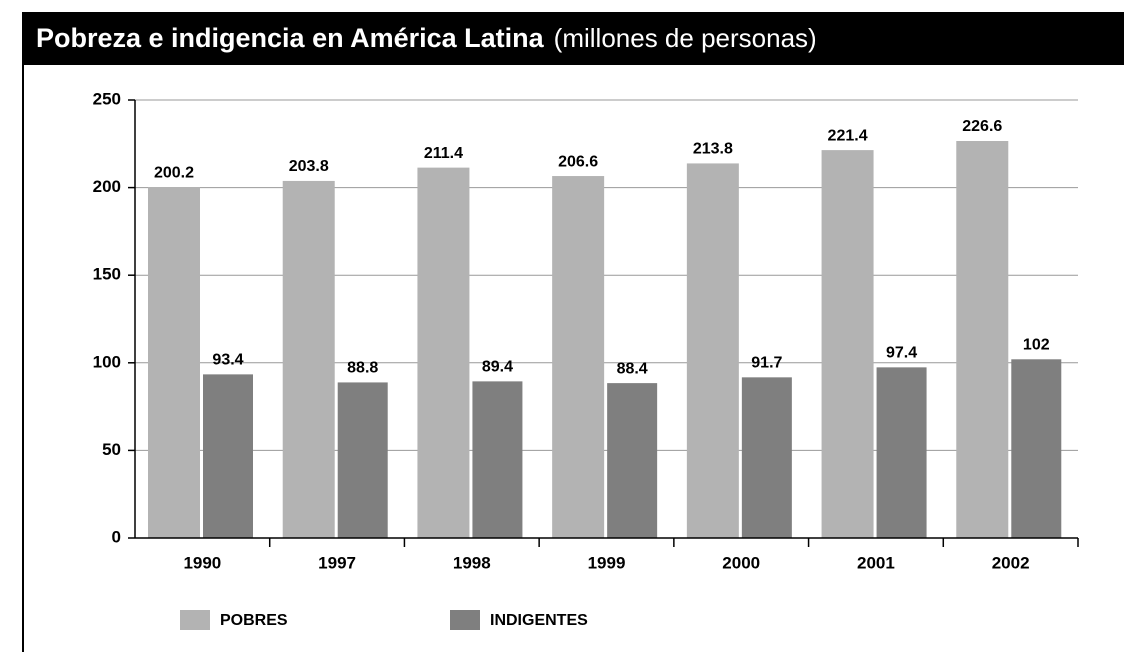  What do you see at coordinates (497, 367) in the screenshot?
I see `value-label: 89.4` at bounding box center [497, 367].